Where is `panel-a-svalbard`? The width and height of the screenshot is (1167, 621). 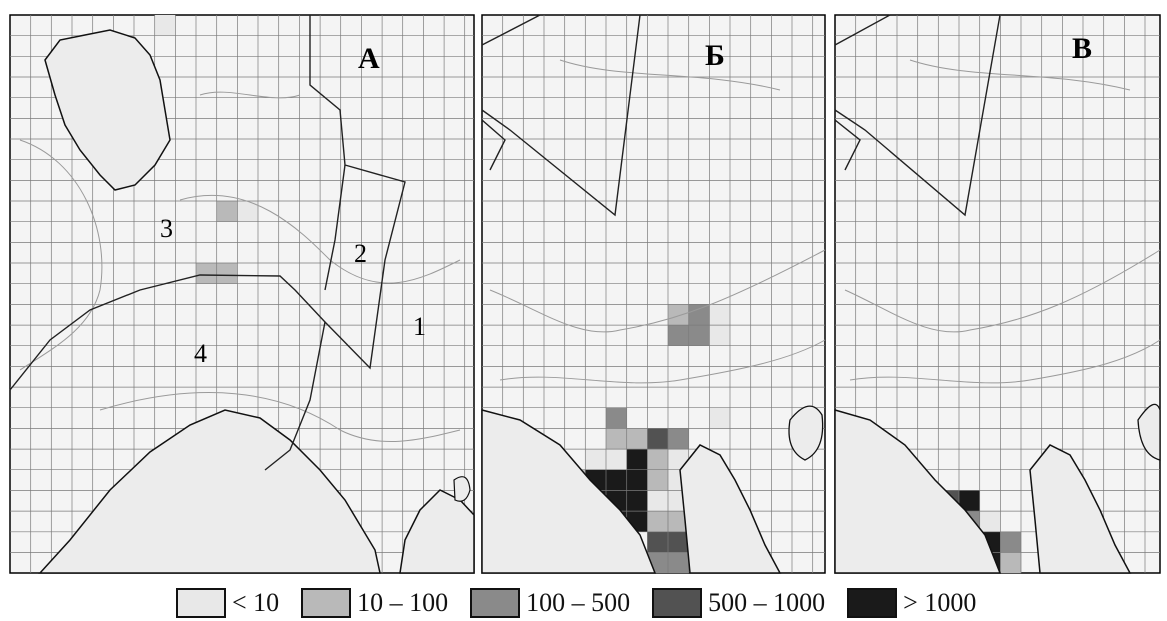 panel-a-svalbard is located at coordinates (107, 110).